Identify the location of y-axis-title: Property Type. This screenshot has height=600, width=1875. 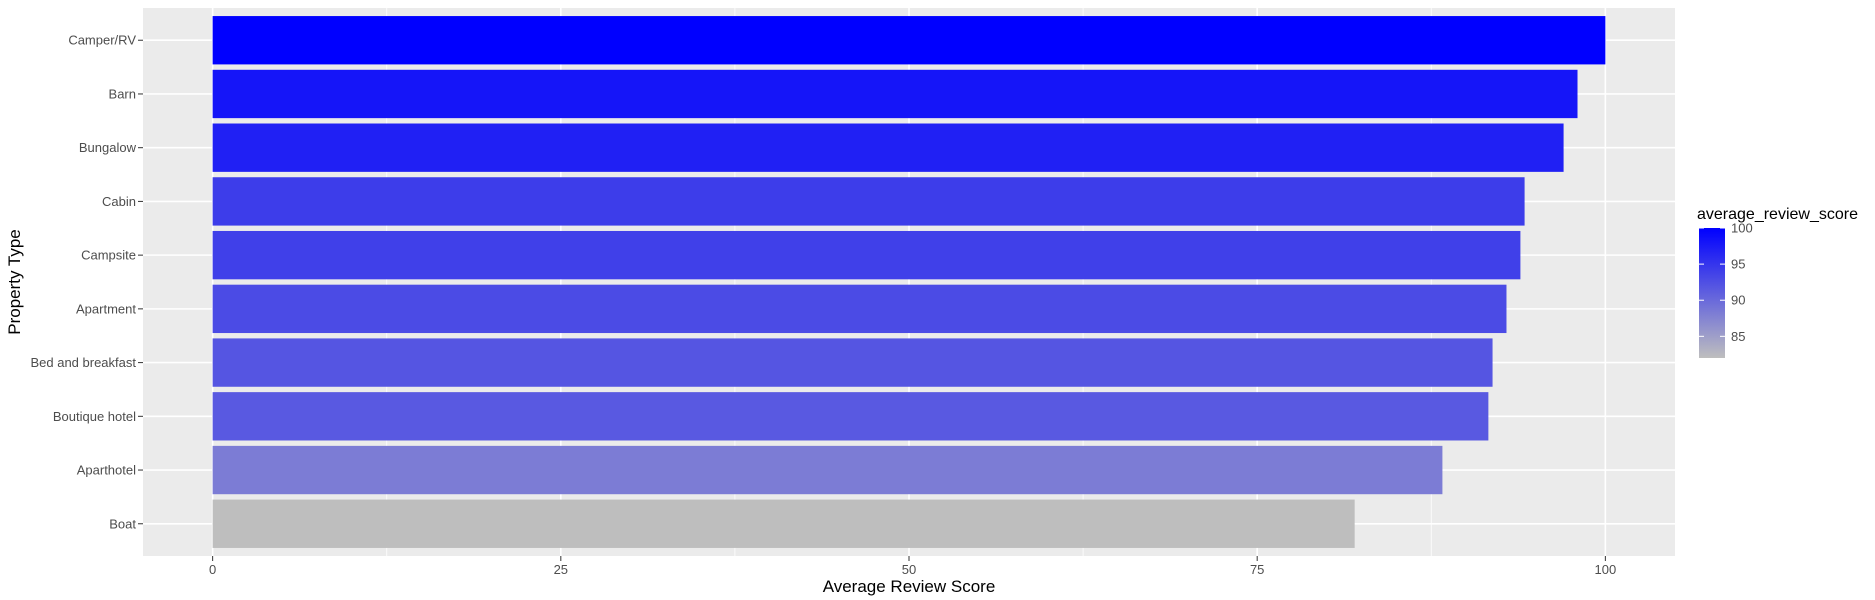
(14, 282).